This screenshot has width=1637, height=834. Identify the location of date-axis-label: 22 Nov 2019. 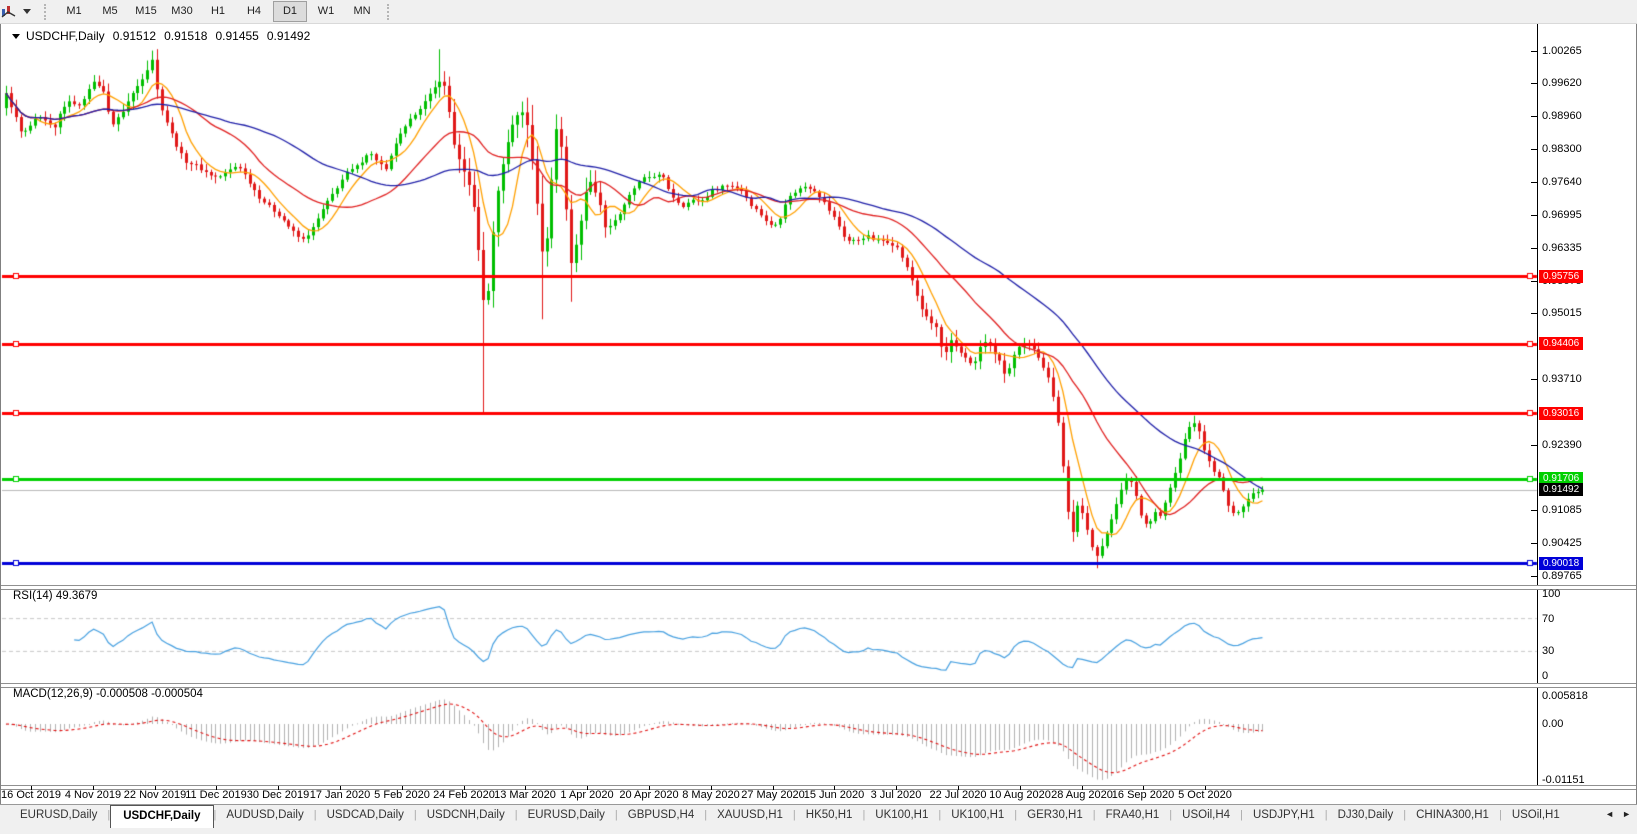
(155, 795).